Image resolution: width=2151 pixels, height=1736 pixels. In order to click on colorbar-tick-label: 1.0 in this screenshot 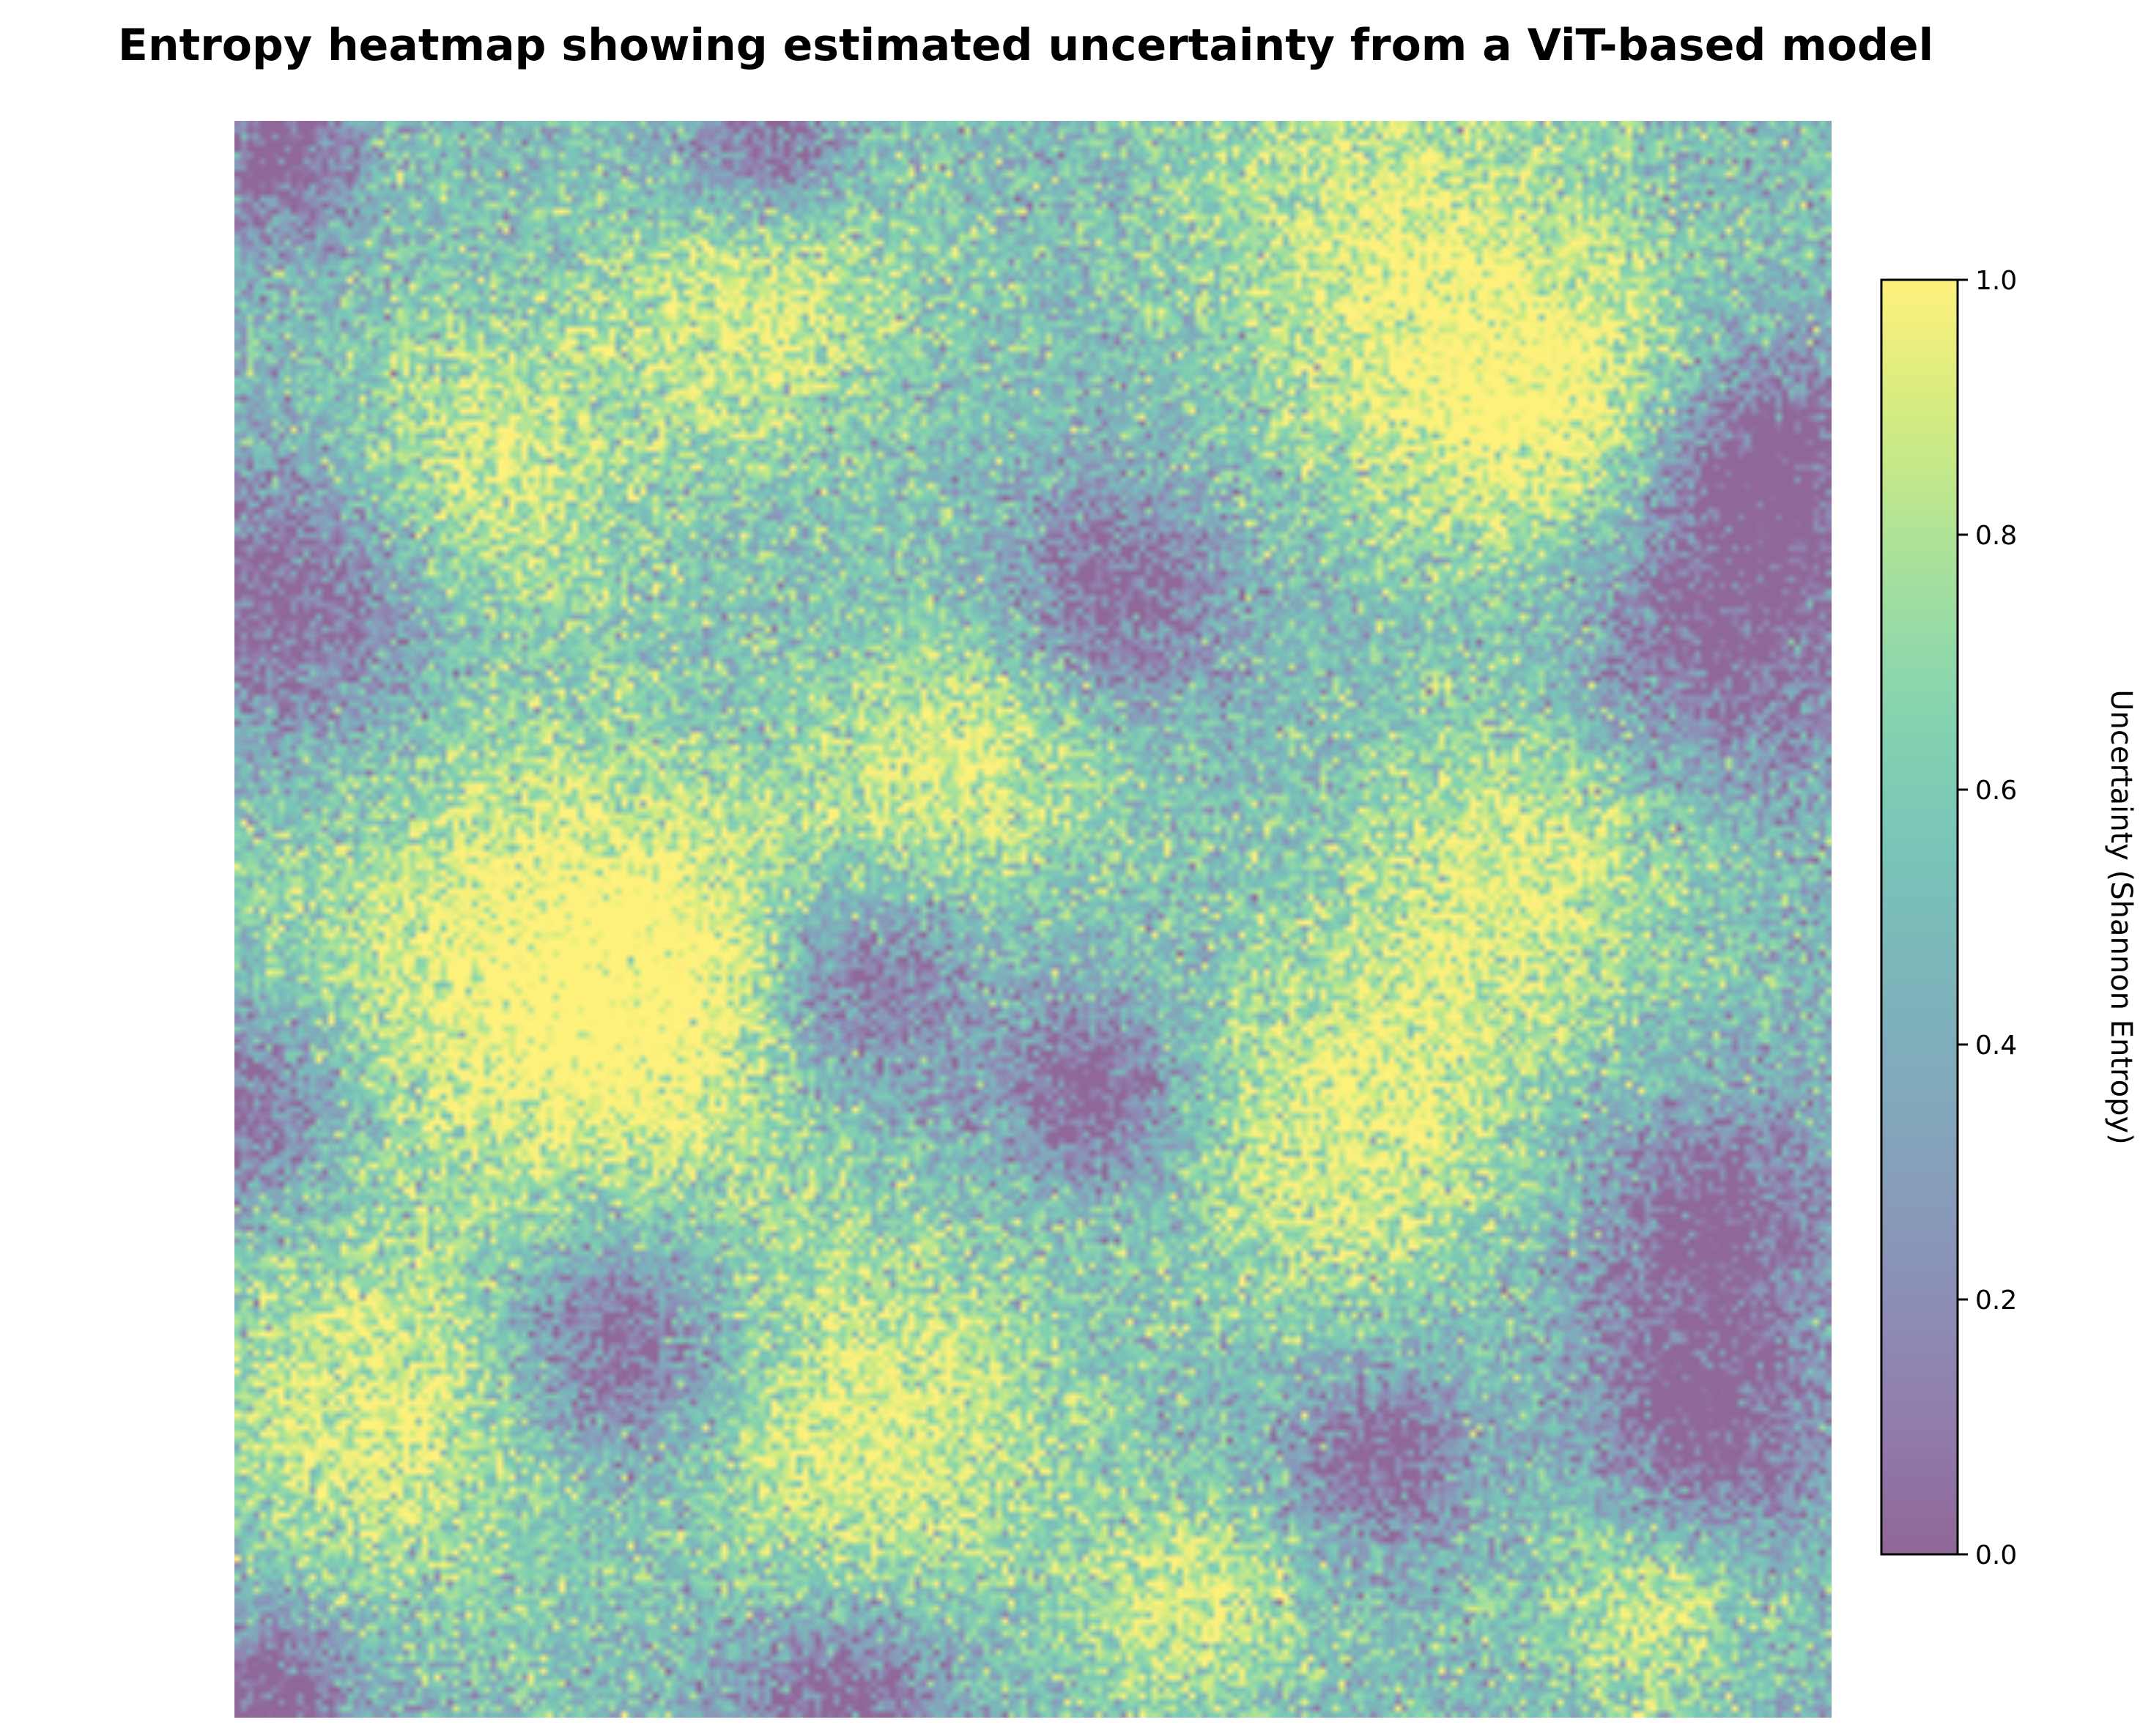, I will do `click(1996, 281)`.